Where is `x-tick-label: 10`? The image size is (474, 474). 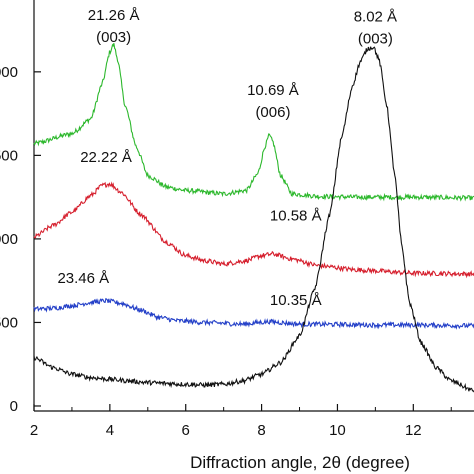
x-tick-label: 10 is located at coordinates (337, 430).